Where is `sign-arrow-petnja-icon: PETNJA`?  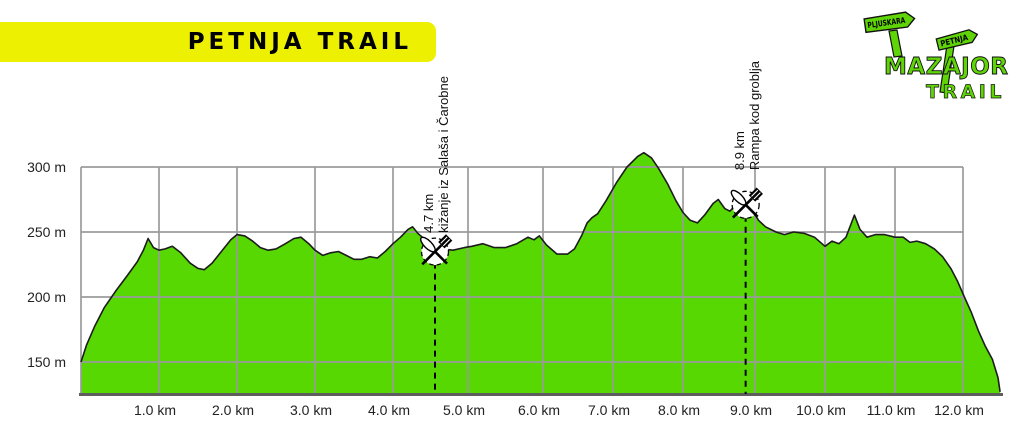 sign-arrow-petnja-icon: PETNJA is located at coordinates (957, 40).